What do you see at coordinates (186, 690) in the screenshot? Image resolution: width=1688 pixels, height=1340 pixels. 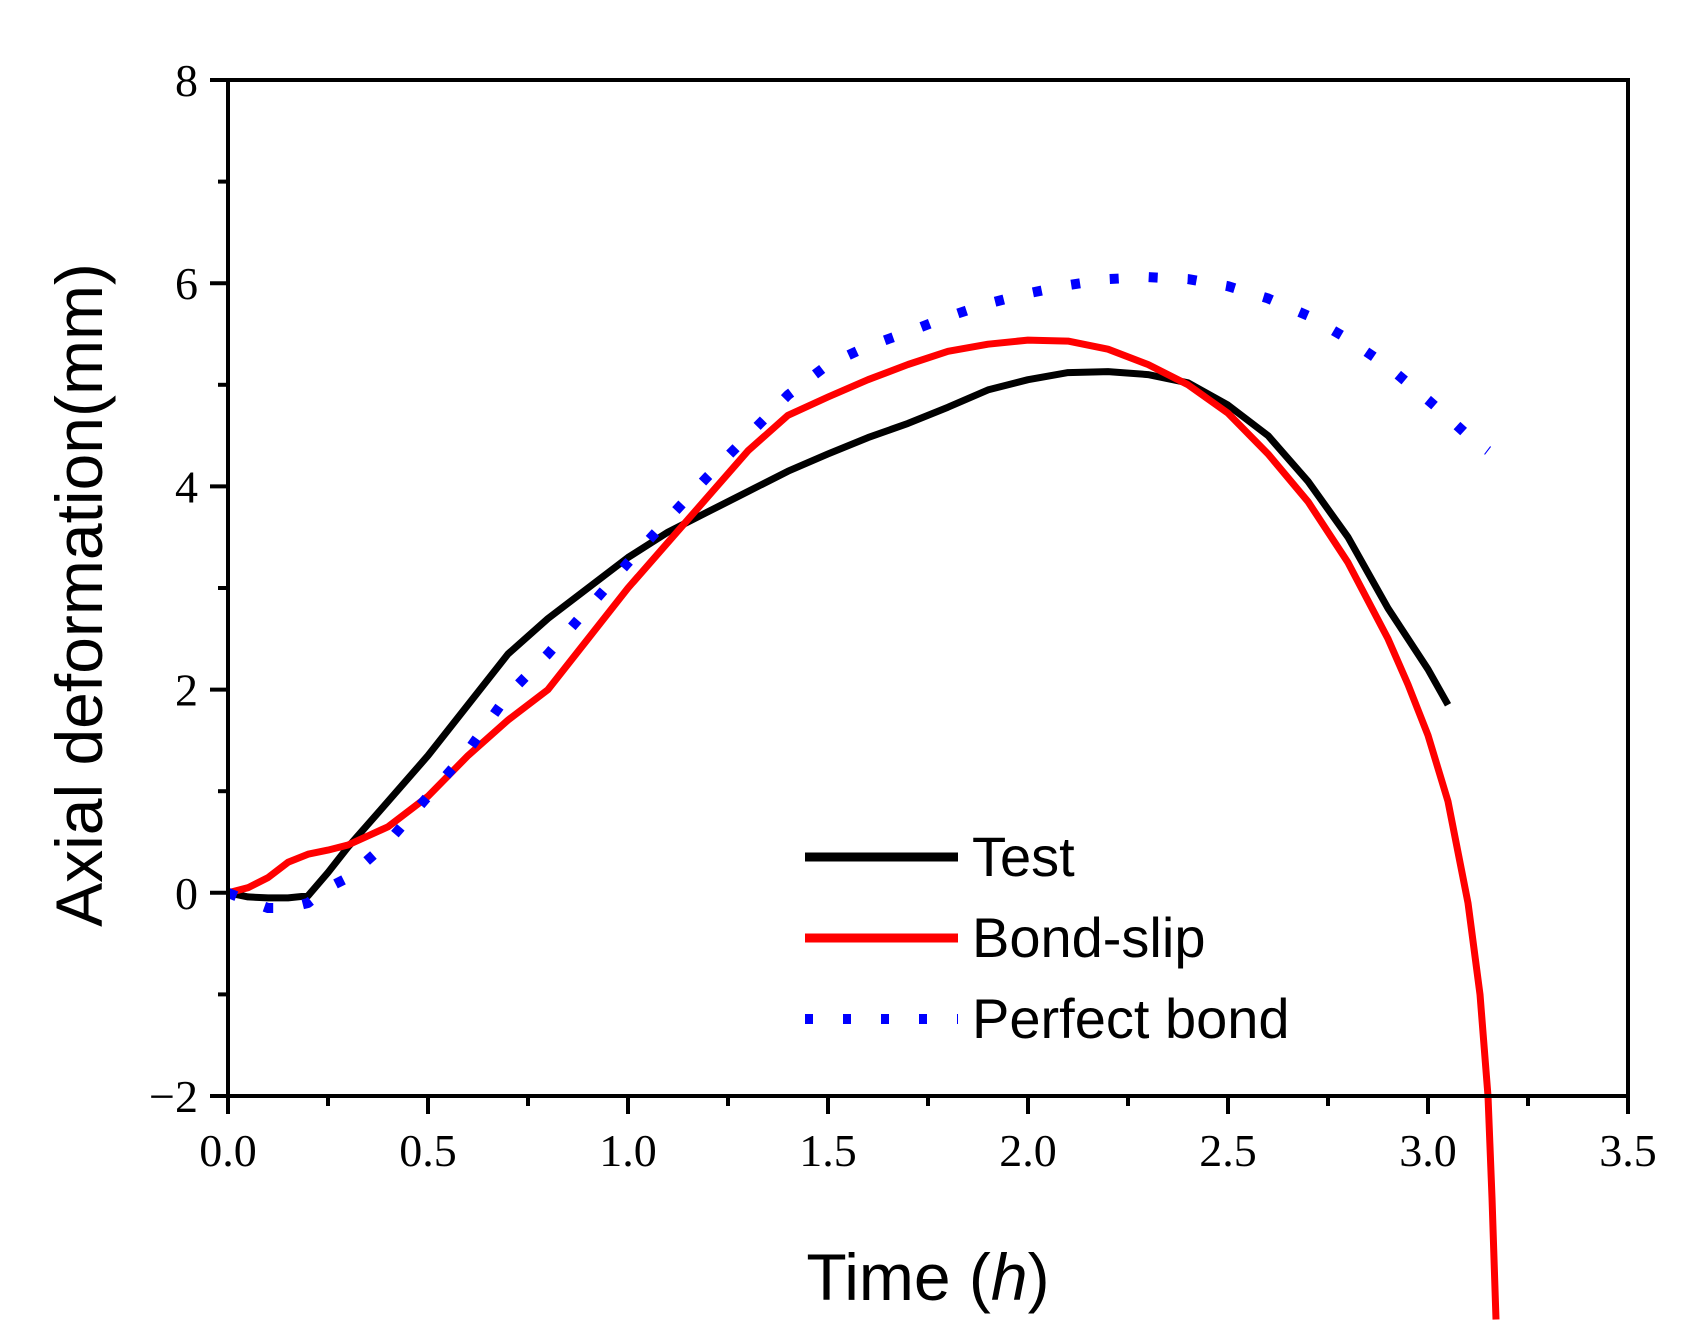 I see `y-tick-label: 2` at bounding box center [186, 690].